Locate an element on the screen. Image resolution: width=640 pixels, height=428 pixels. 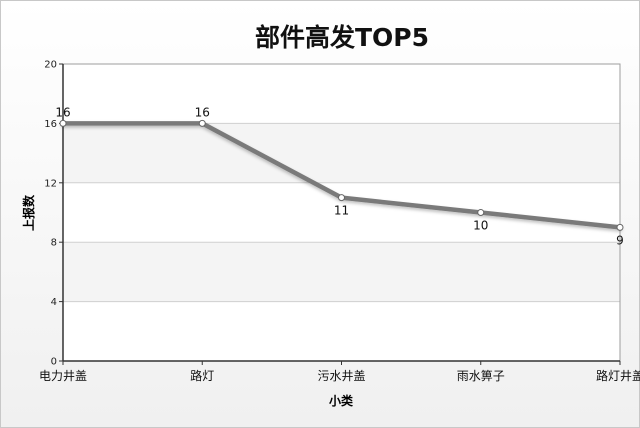
x-axis-title: 小类 is located at coordinates (341, 400).